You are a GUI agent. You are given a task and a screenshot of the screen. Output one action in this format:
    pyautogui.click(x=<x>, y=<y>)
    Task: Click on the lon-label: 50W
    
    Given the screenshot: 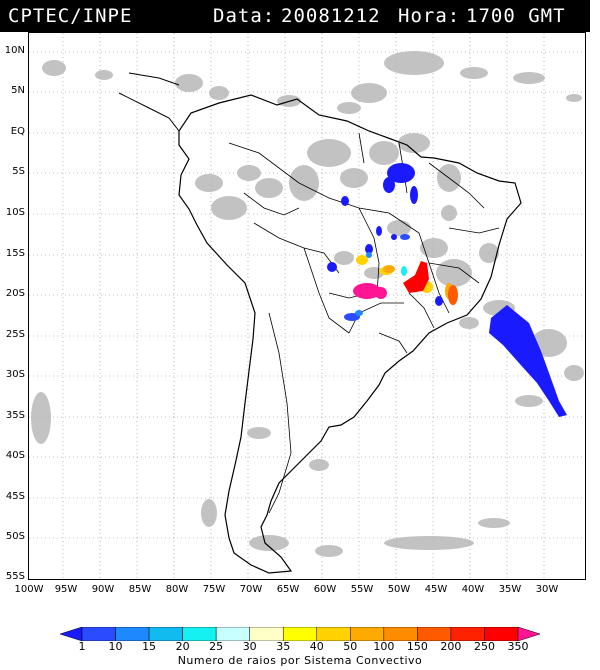 What is the action you would take?
    pyautogui.click(x=399, y=589)
    